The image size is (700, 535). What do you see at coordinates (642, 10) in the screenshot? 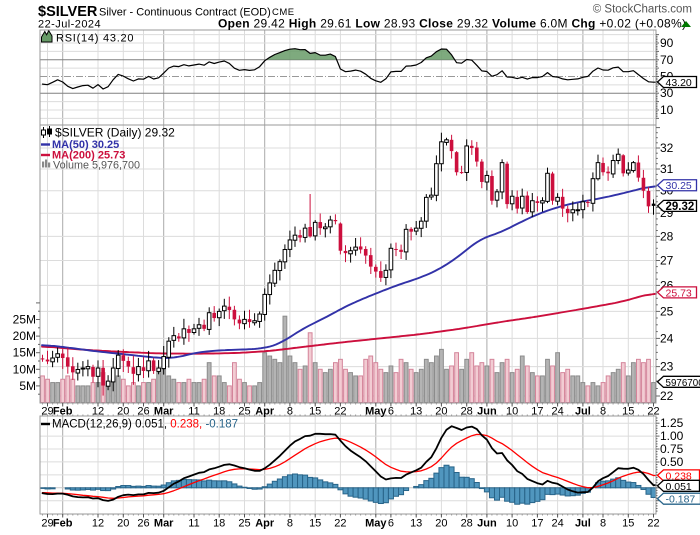
I see `svg-text: © StockCharts.com` at bounding box center [642, 10].